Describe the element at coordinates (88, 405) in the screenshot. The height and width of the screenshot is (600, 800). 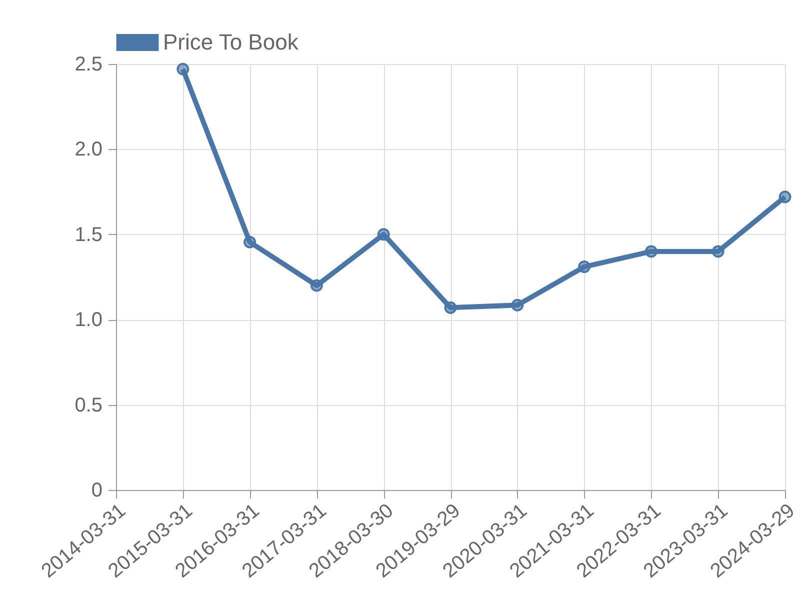
I see `y-tick-label: 0.5` at that location.